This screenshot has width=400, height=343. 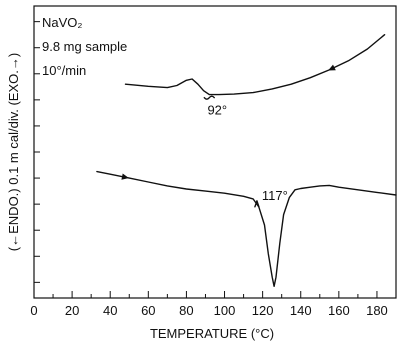 What do you see at coordinates (377, 310) in the screenshot?
I see `x-tick-label: 180` at bounding box center [377, 310].